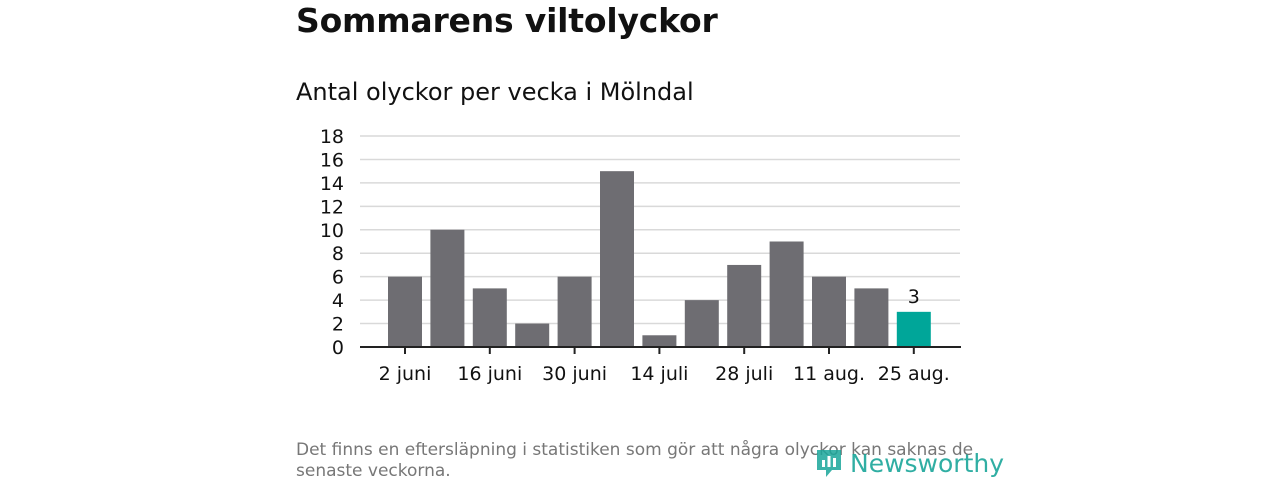 The image size is (1280, 482). What do you see at coordinates (332, 137) in the screenshot?
I see `y-tick-label: 18` at bounding box center [332, 137].